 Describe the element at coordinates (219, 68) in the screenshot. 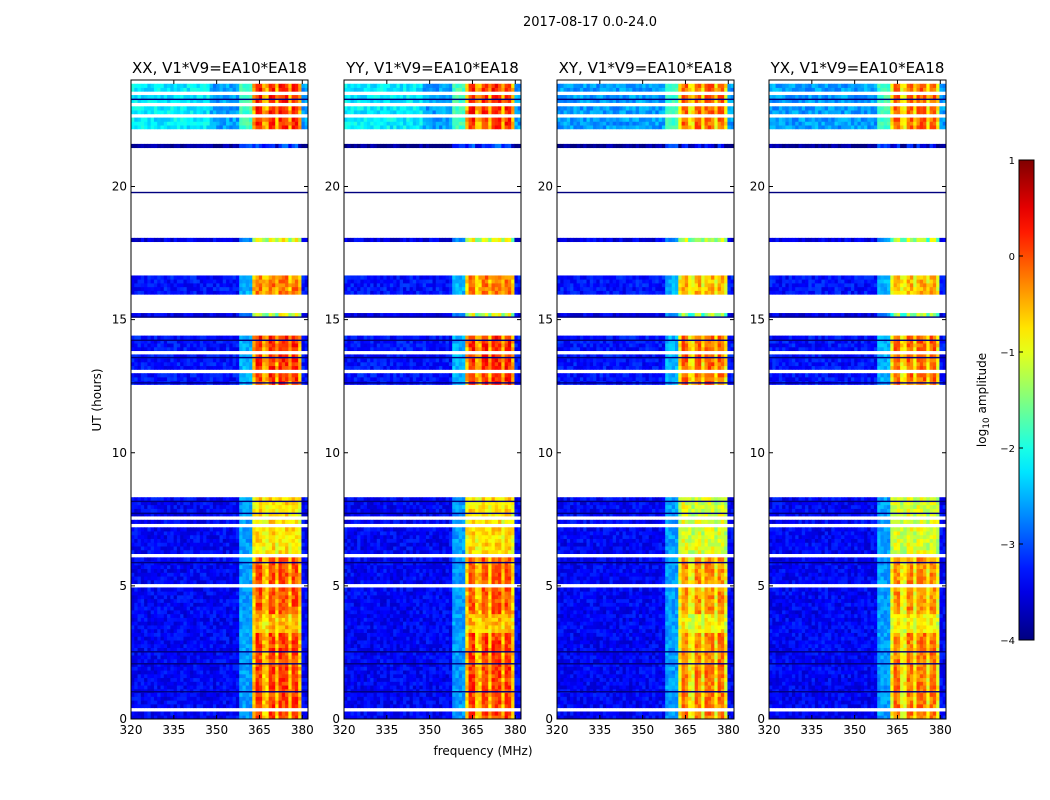

I see `panel-title: XX, V1*V9=EA10*EA18` at that location.